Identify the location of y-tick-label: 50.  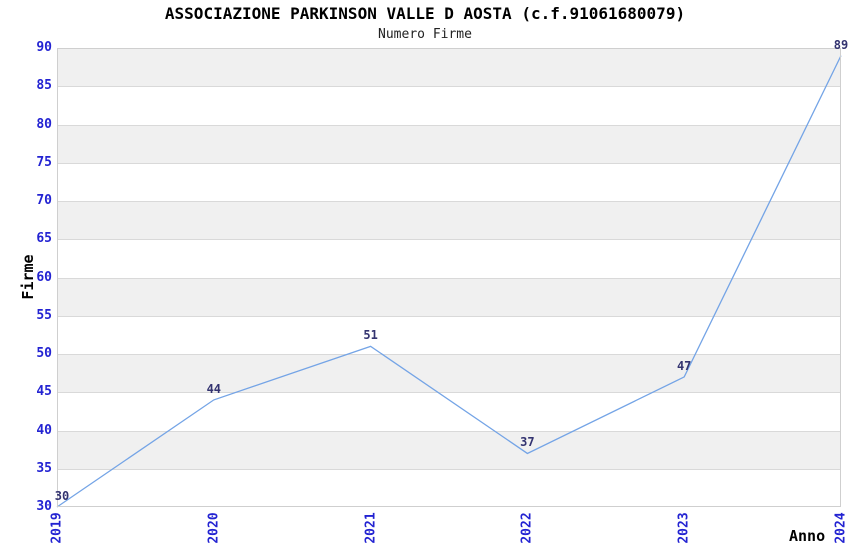
(44, 353).